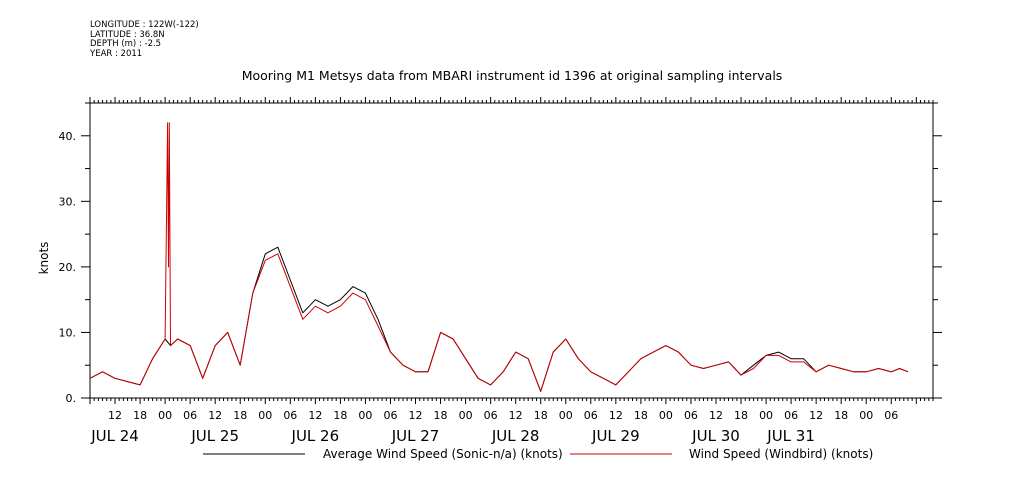 This screenshot has height=504, width=1009. Describe the element at coordinates (127, 34) in the screenshot. I see `meta-latitude: LATITUDE : 36.8N` at that location.